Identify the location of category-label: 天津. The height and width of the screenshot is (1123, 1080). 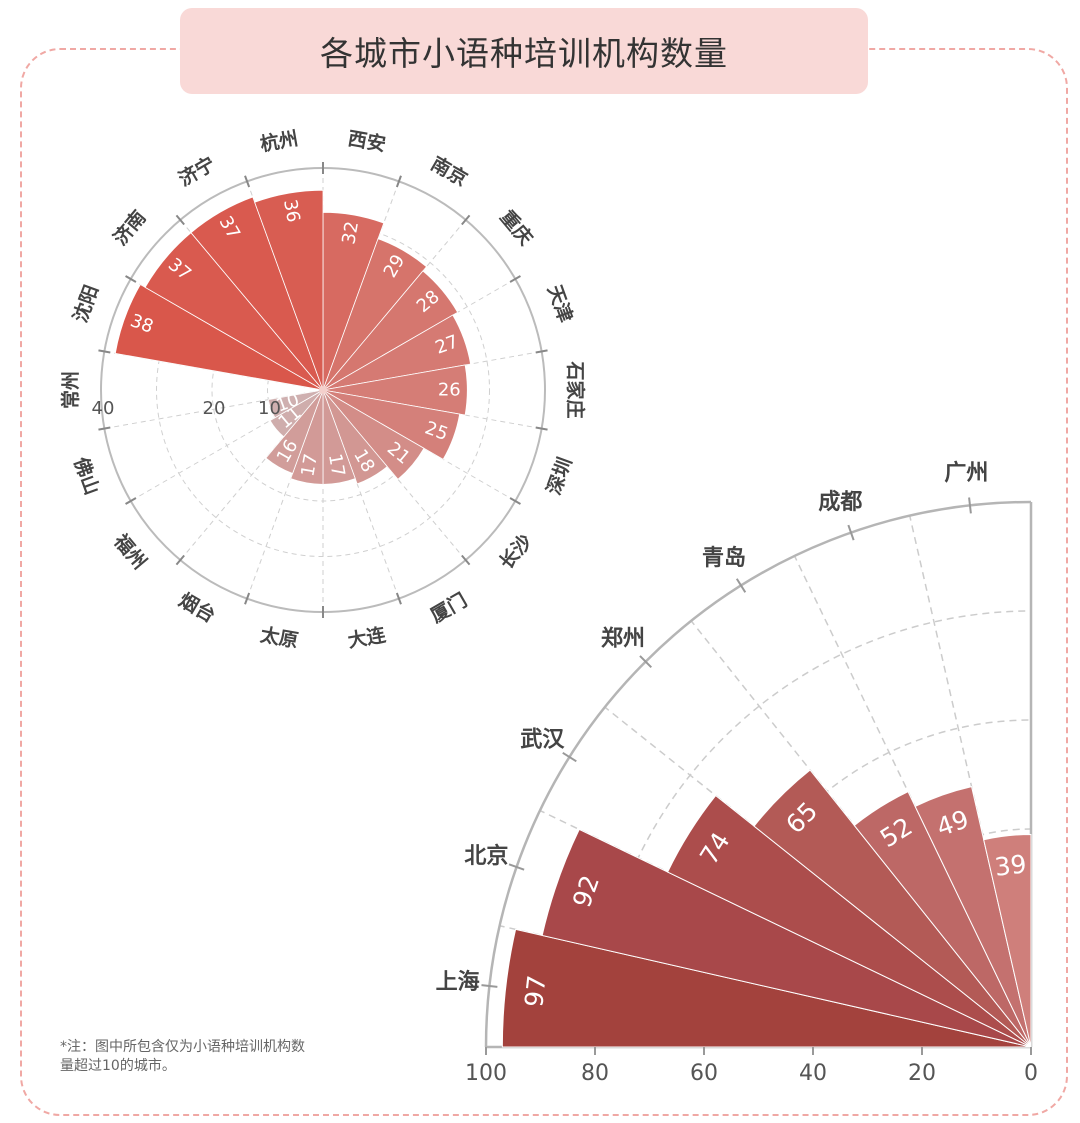
(560, 304).